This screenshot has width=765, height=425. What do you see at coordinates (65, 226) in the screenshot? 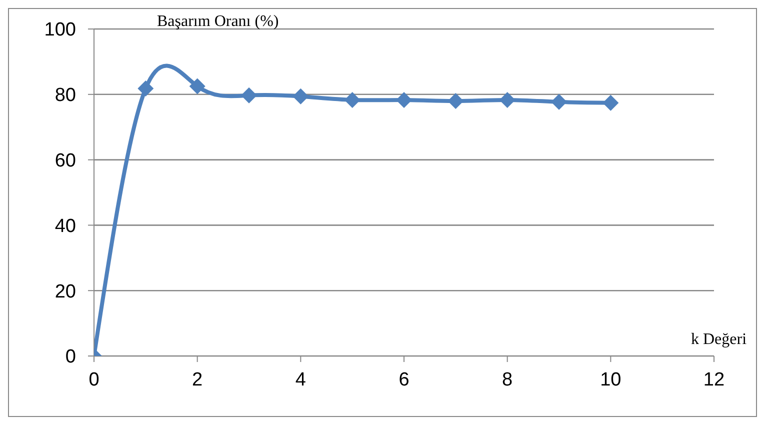
I see `y-tick-label: 40` at bounding box center [65, 226].